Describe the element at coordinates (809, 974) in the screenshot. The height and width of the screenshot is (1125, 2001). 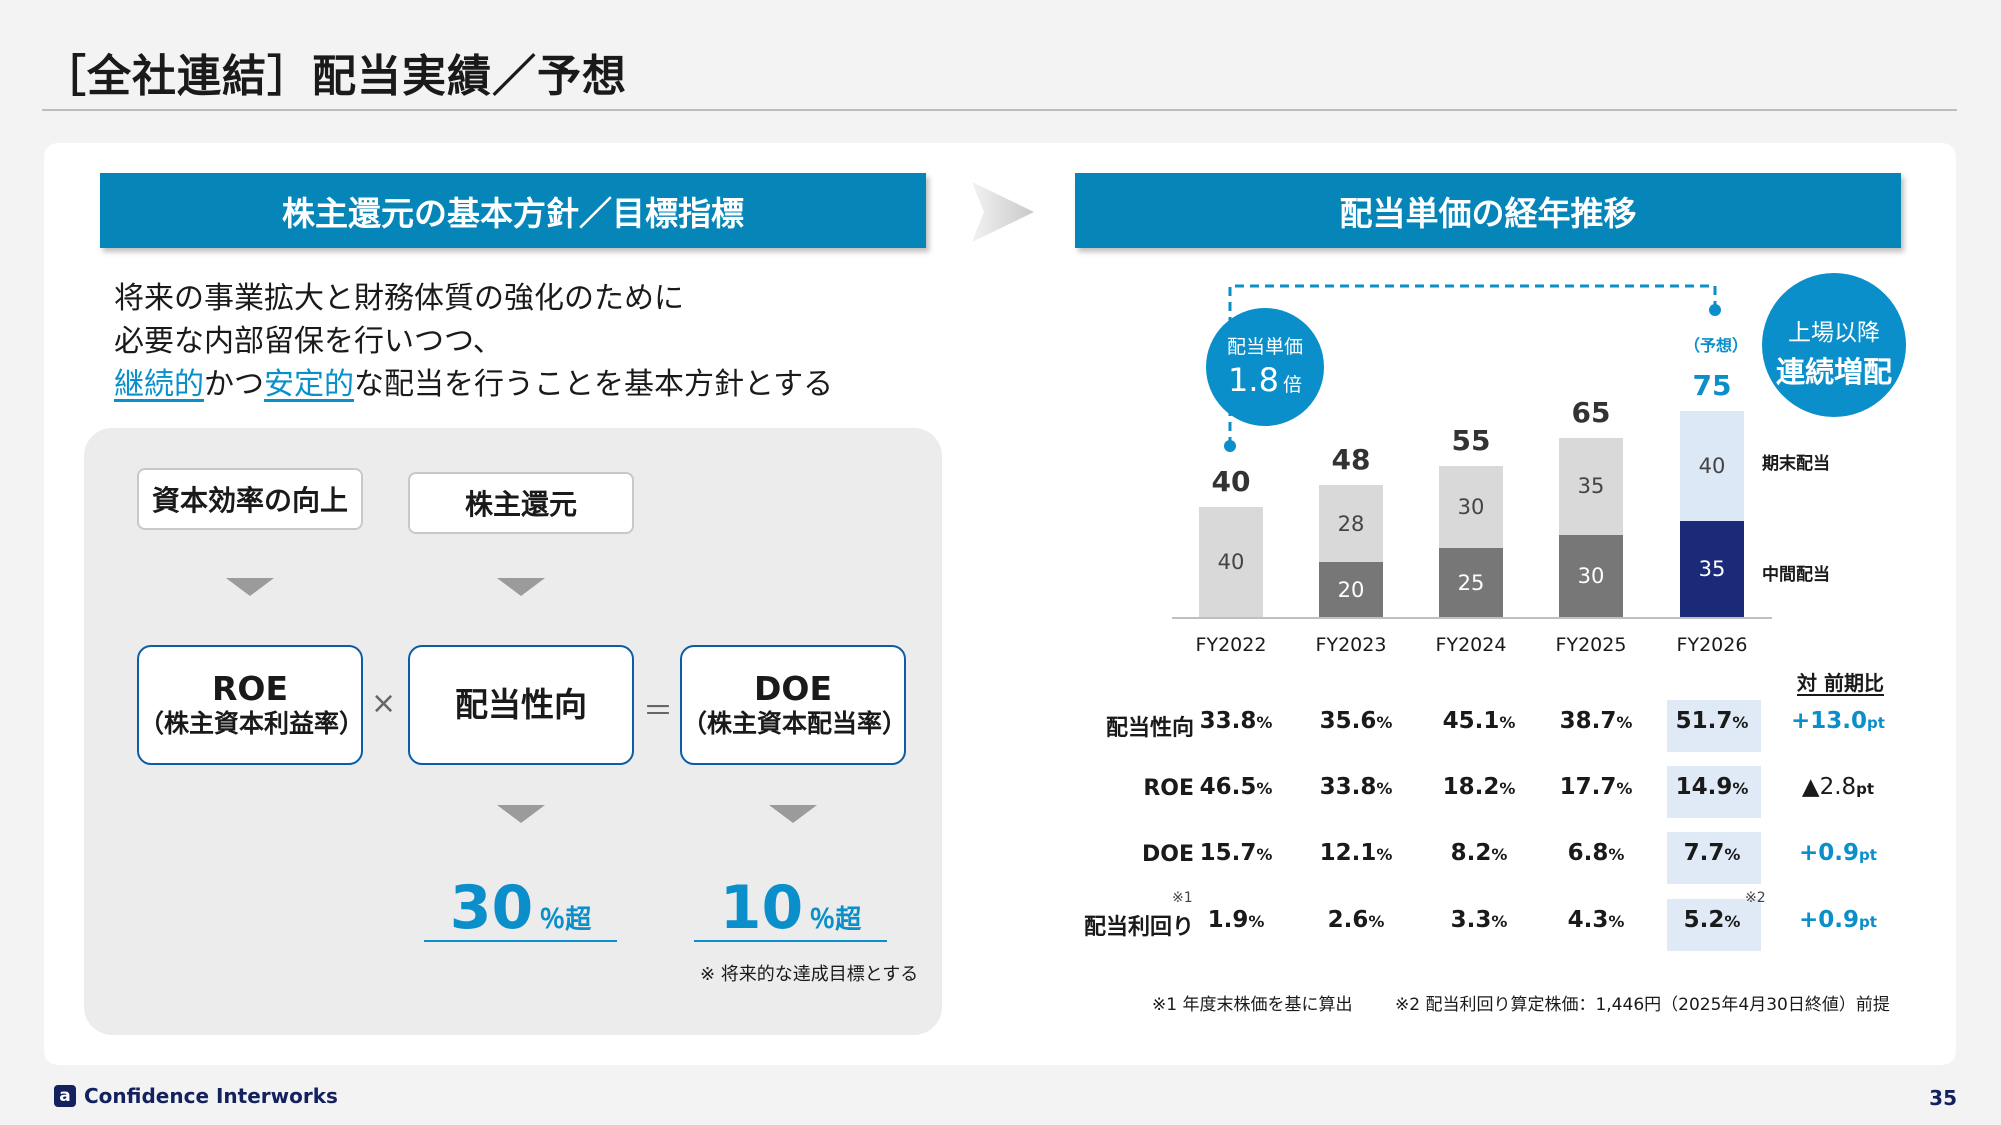
I see `target-note: ※ 将来的な達成目標とする` at that location.